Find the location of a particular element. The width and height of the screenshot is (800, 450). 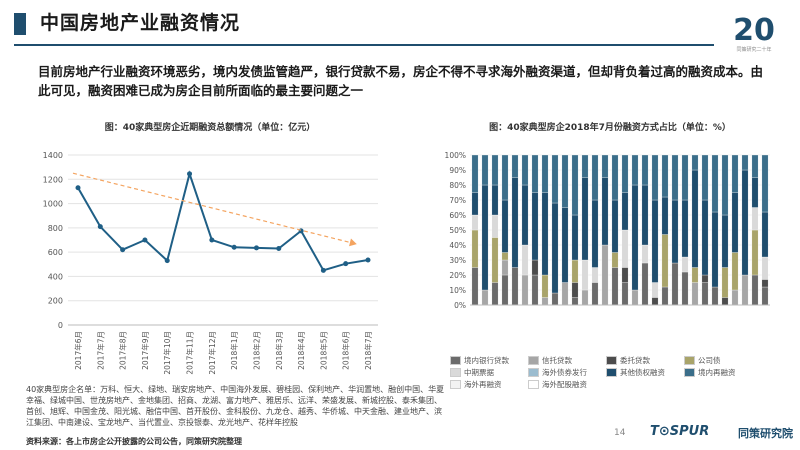

legend-item: 境内再融资 is located at coordinates (710, 372).